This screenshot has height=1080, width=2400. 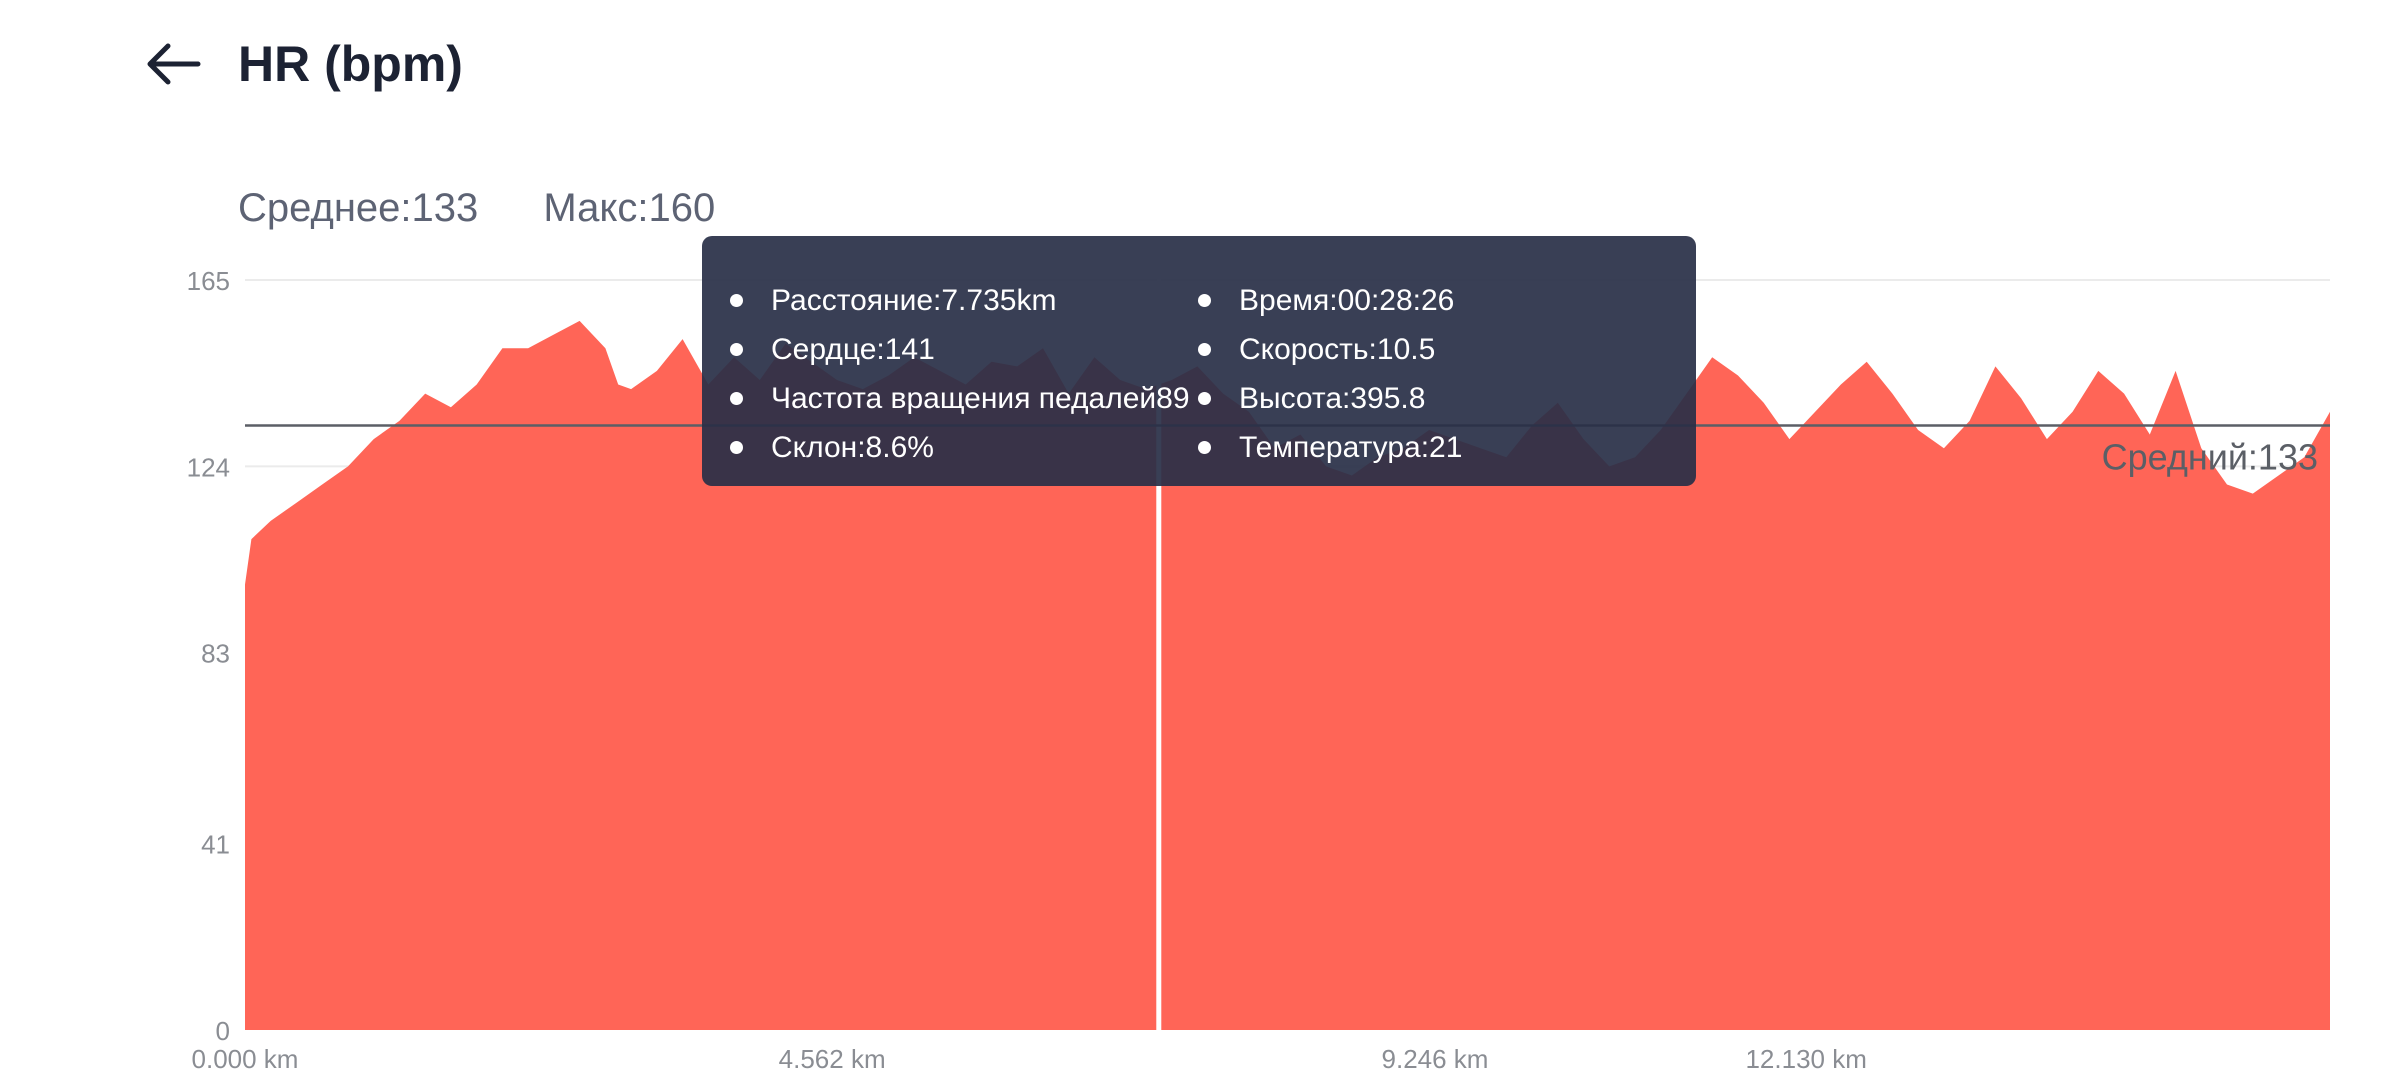 I want to click on summary-stats: Среднее:133 Макс:160, so click(x=503, y=208).